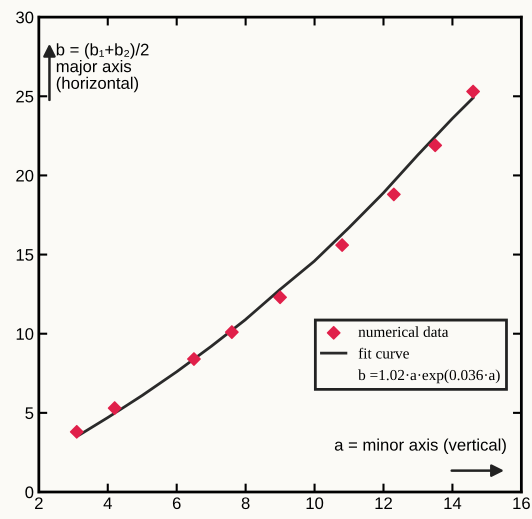 Image resolution: width=532 pixels, height=519 pixels. Describe the element at coordinates (108, 503) in the screenshot. I see `x-tick-label: 4` at that location.